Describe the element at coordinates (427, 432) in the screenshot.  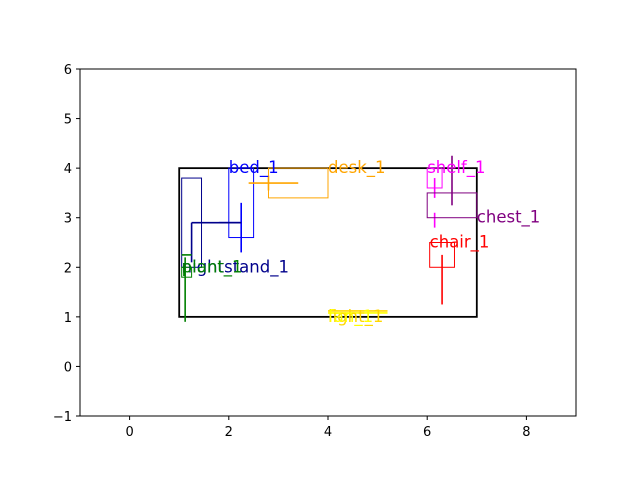
I see `x-tick-label: 6` at that location.